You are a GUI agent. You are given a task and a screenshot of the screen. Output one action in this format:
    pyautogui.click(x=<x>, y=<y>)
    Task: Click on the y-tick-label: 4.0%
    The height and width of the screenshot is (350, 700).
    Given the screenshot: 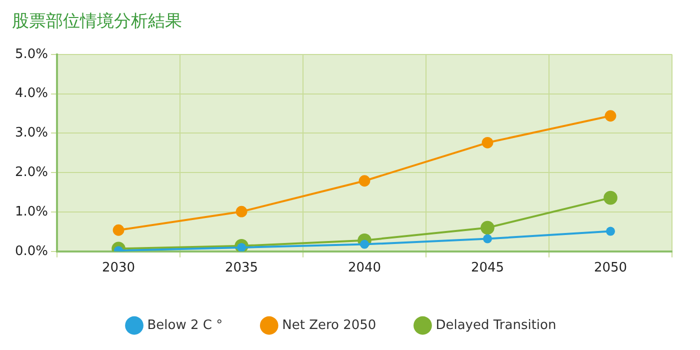 What is the action you would take?
    pyautogui.click(x=31, y=94)
    